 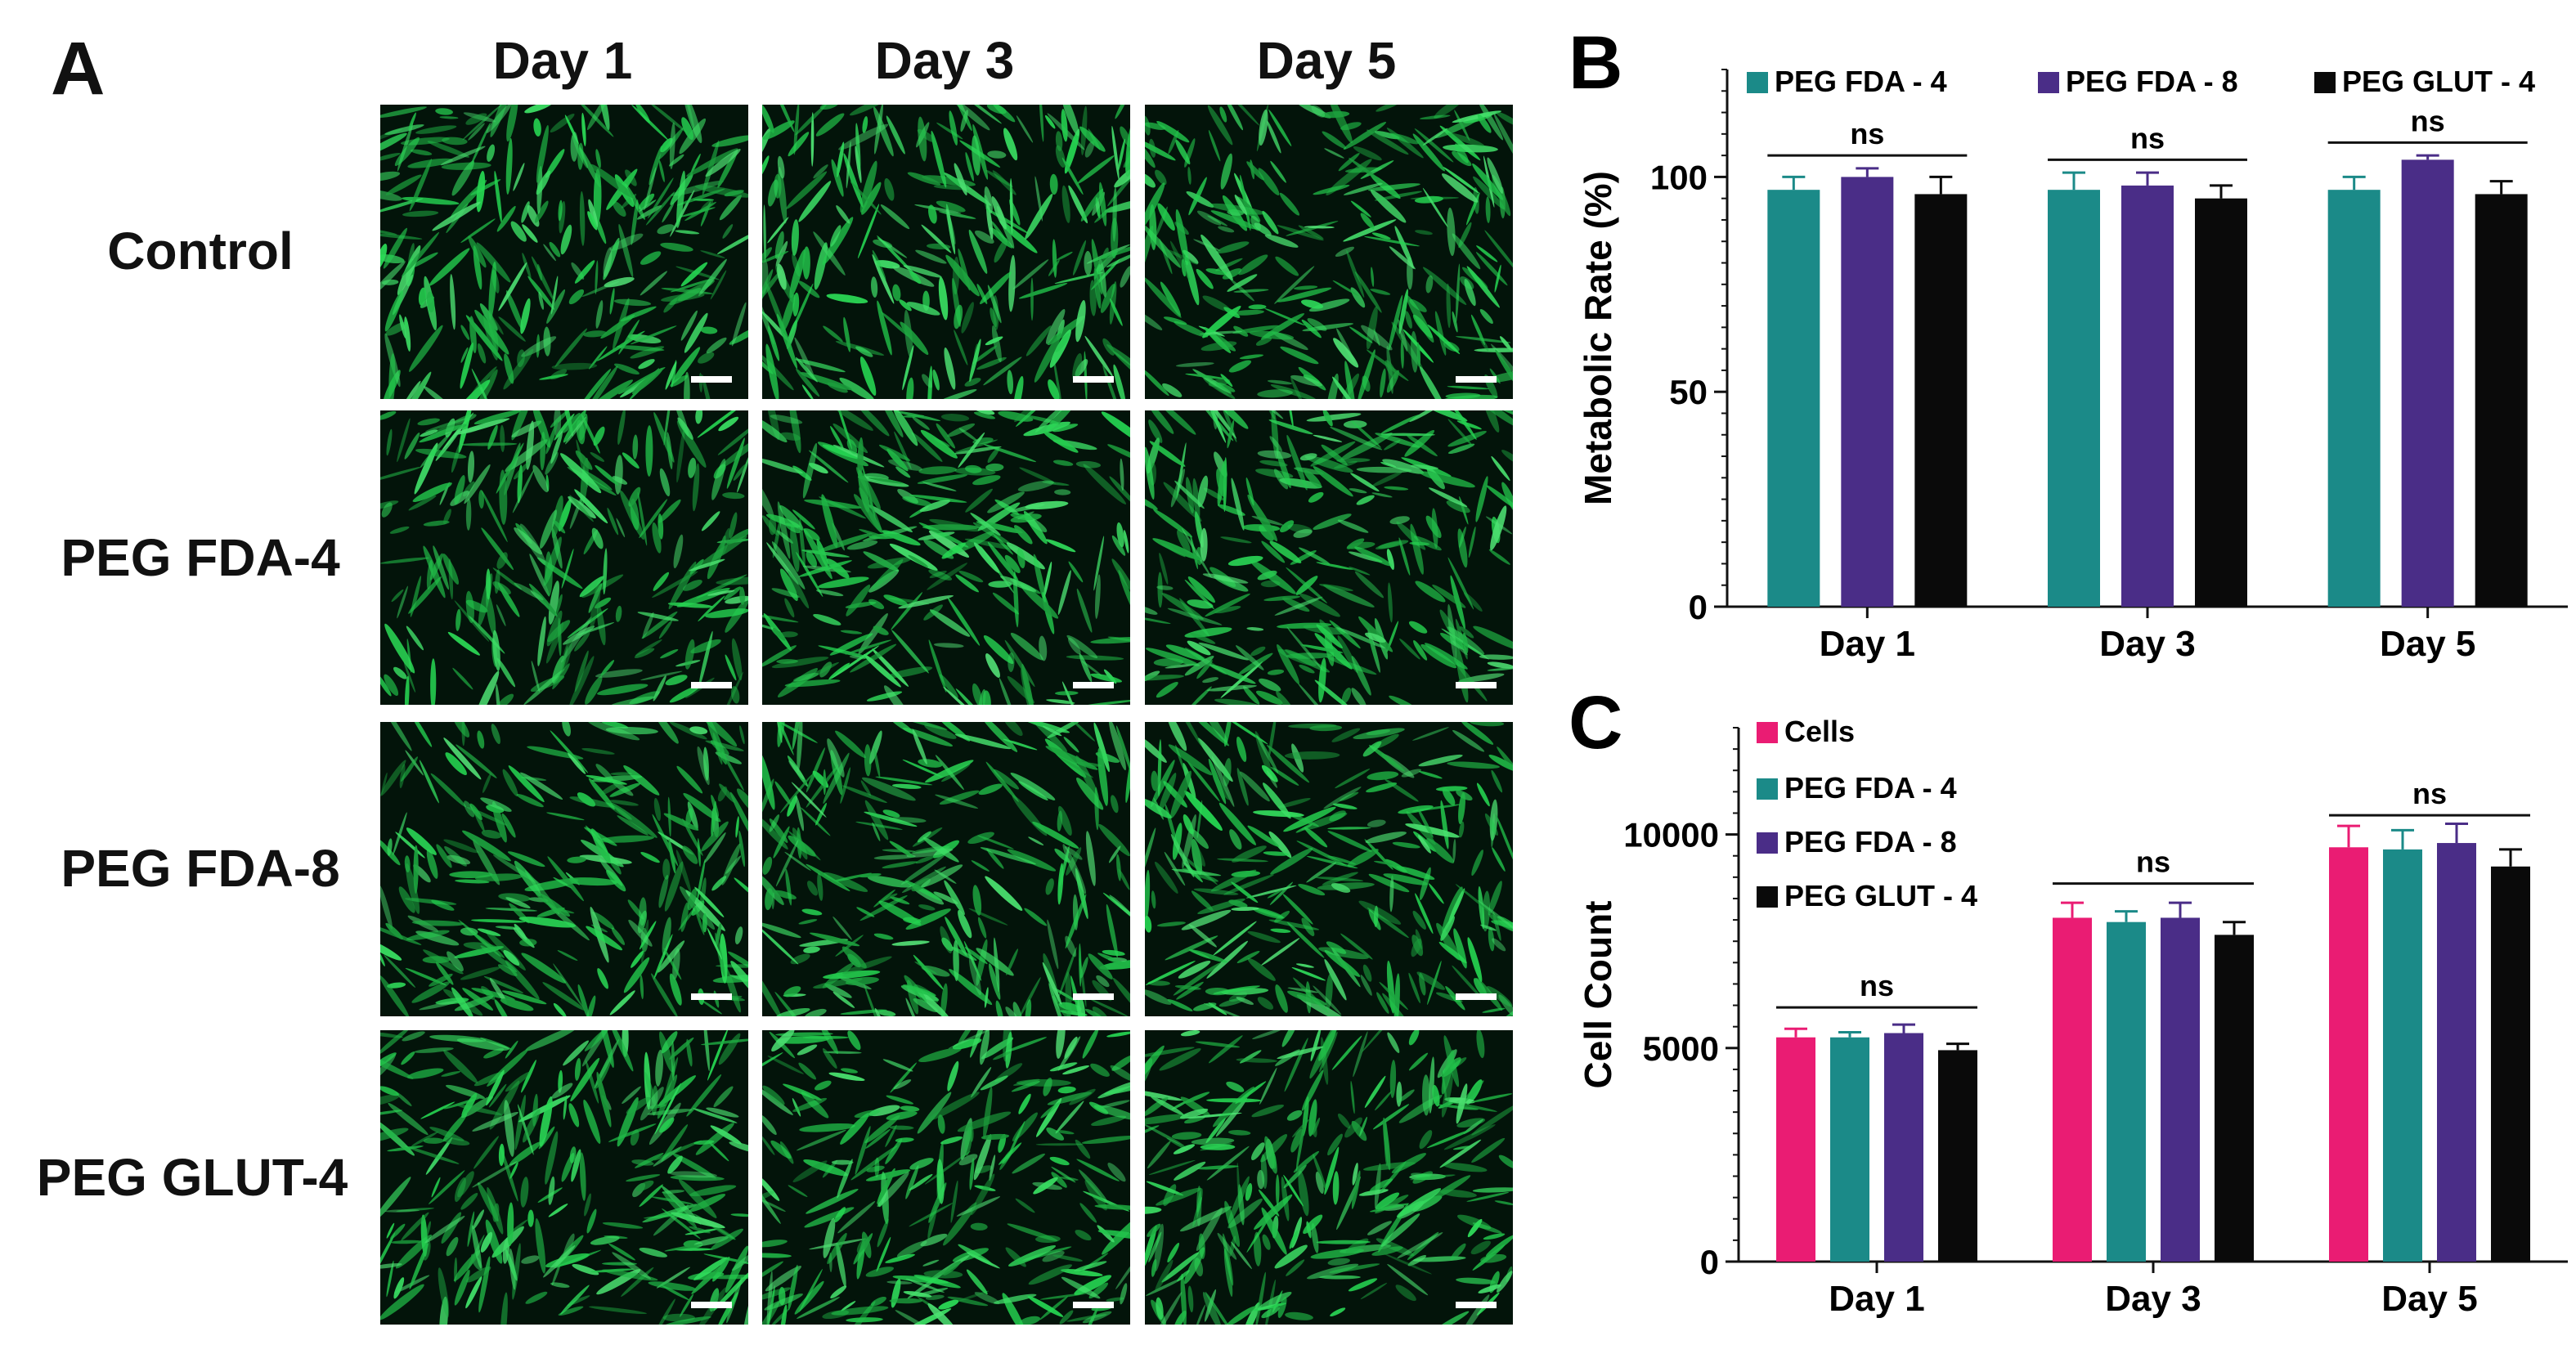 I want to click on column-header-day-3: Day 3, so click(x=944, y=60).